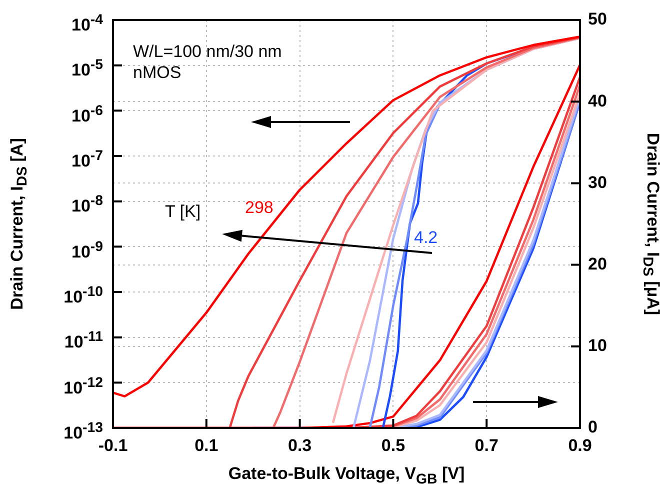  I want to click on y-tick-label: 10$^{-5}$, so click(87, 68).